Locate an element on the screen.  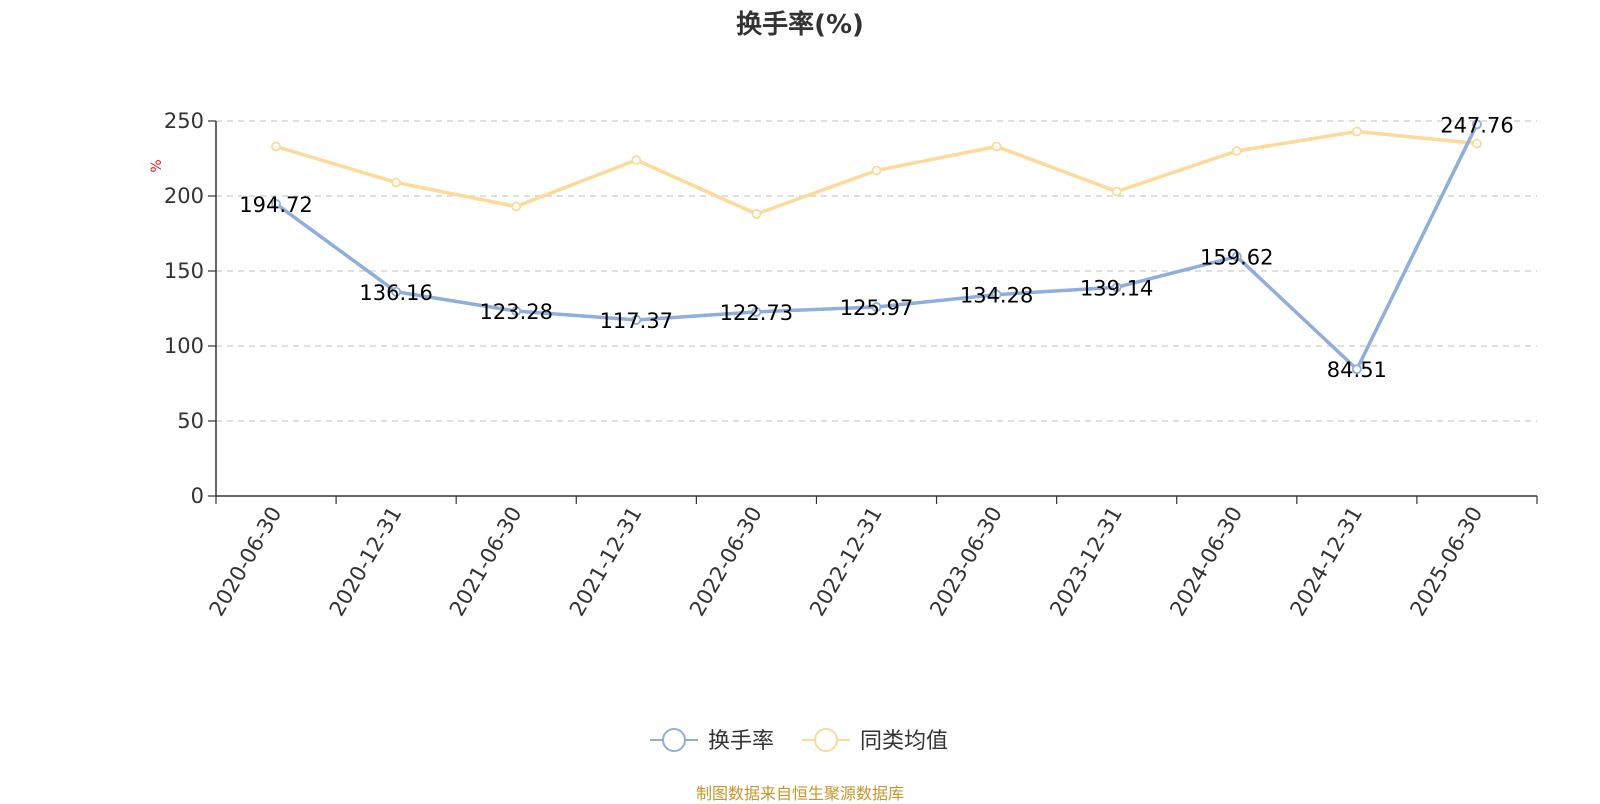
data-label: 84.51 is located at coordinates (1357, 370).